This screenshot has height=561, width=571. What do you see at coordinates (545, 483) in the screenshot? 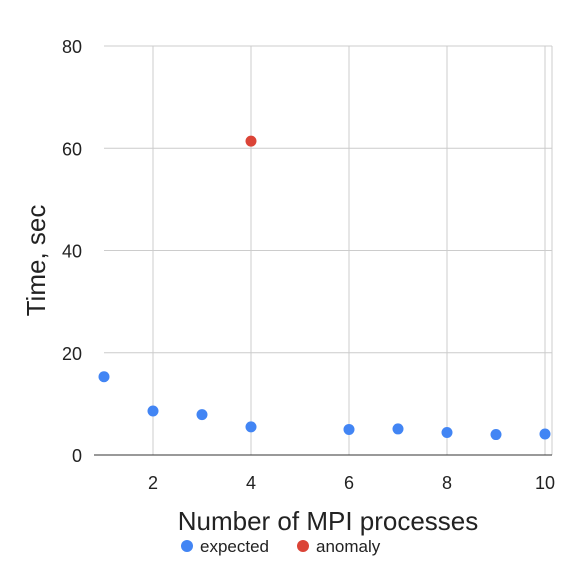
I see `x-tick-label: 10` at bounding box center [545, 483].